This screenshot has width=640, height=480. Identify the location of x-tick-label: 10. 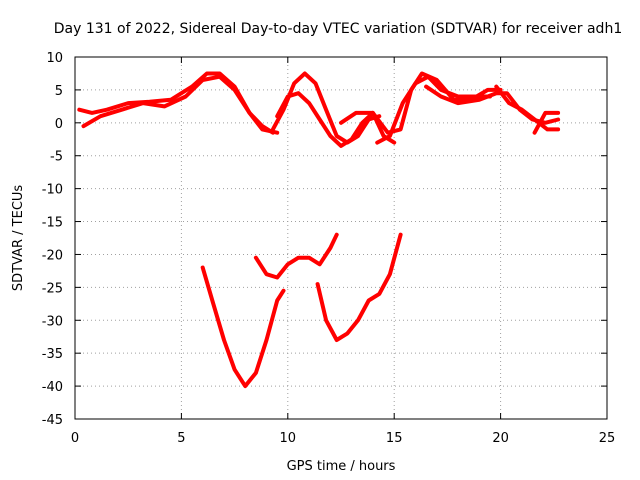
(288, 438).